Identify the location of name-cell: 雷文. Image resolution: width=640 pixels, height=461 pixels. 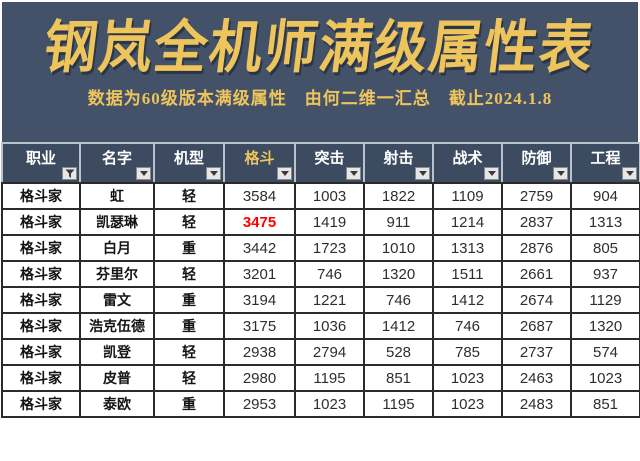
(117, 300).